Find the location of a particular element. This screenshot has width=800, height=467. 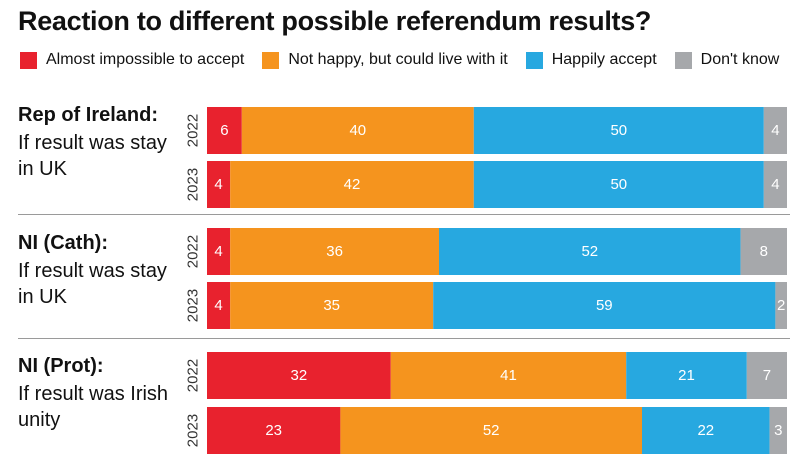

bar-label-ni-cath-2023-dont-know: 2 is located at coordinates (781, 305).